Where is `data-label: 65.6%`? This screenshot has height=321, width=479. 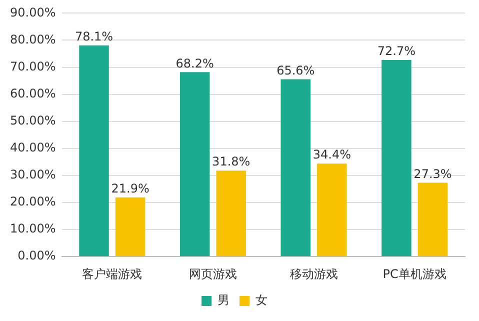
data-label: 65.6% is located at coordinates (295, 70).